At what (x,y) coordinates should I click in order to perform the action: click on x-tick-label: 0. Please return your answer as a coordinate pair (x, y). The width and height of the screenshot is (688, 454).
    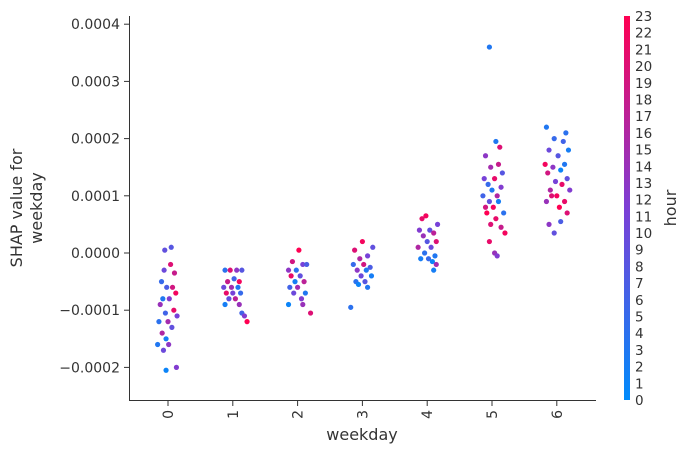
    Looking at the image, I should click on (169, 414).